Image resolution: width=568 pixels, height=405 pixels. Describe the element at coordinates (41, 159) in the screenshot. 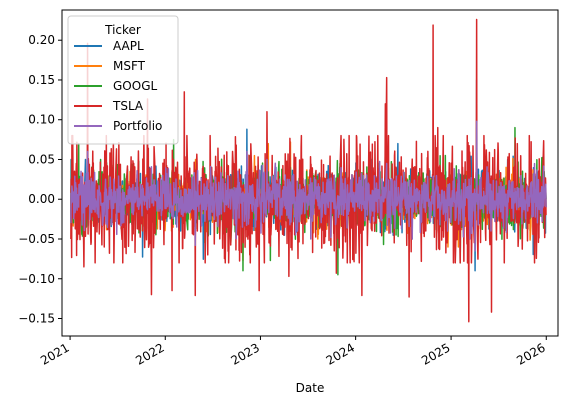

I see `y-tick-label: 0.05` at that location.